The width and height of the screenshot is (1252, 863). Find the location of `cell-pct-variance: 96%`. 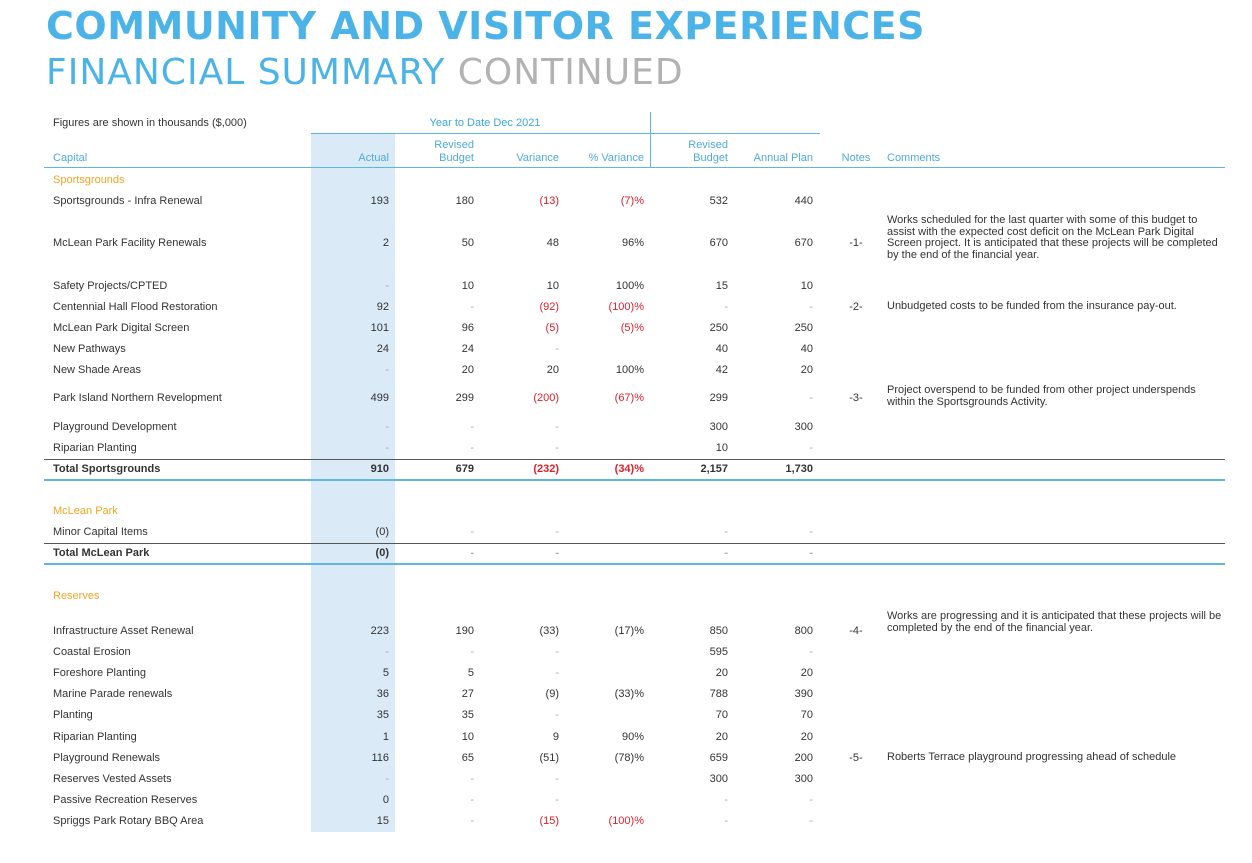

cell-pct-variance: 96% is located at coordinates (632, 243).